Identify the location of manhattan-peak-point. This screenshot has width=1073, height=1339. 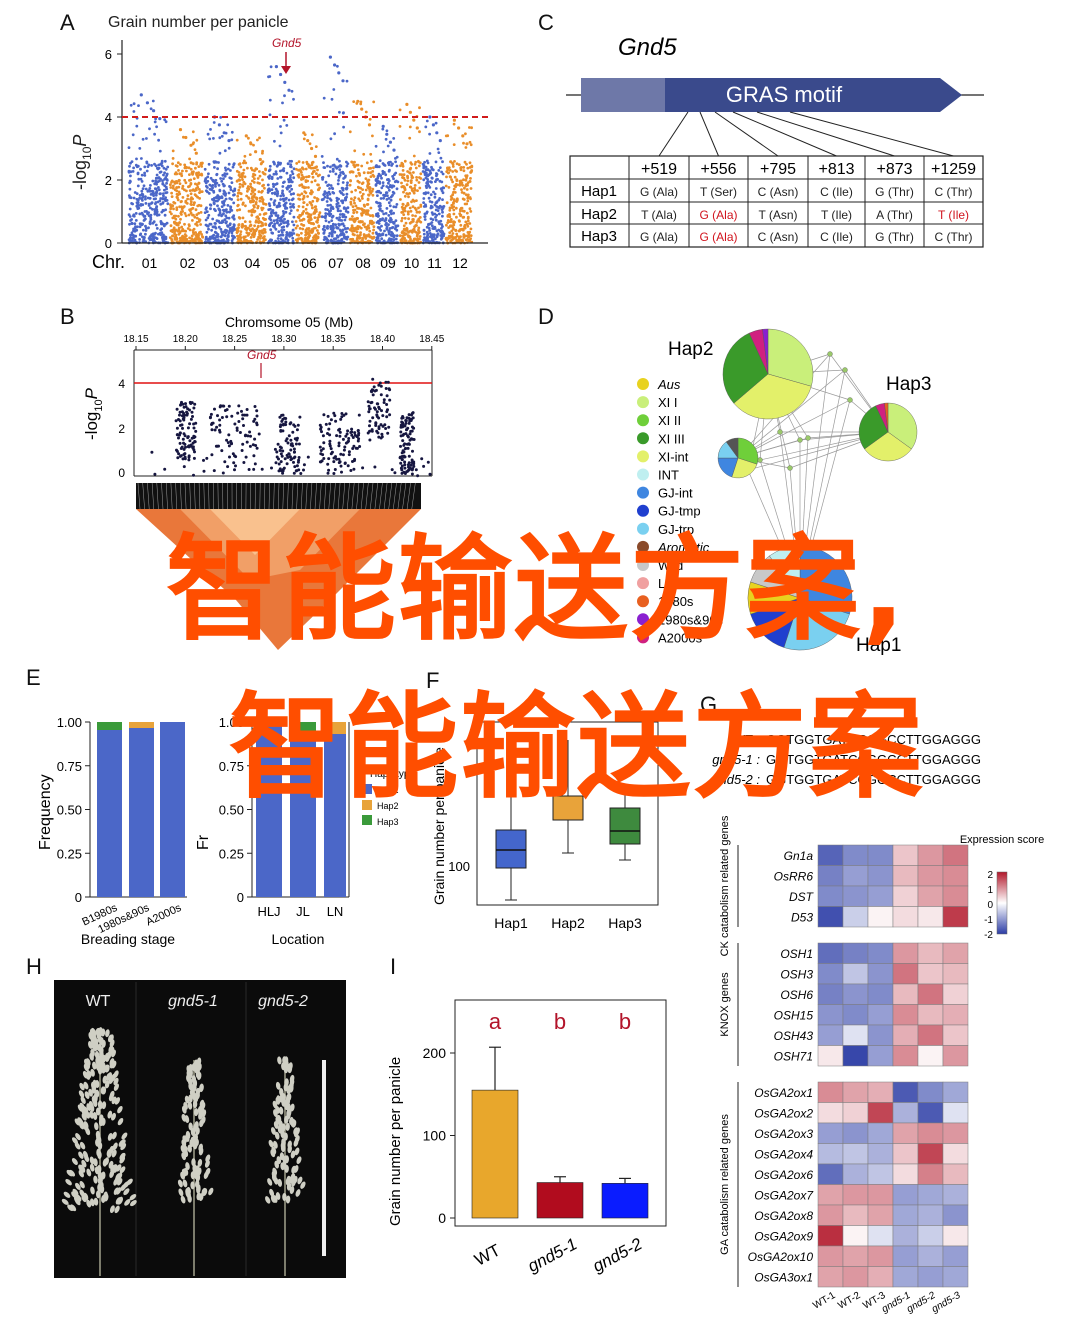
(394, 150).